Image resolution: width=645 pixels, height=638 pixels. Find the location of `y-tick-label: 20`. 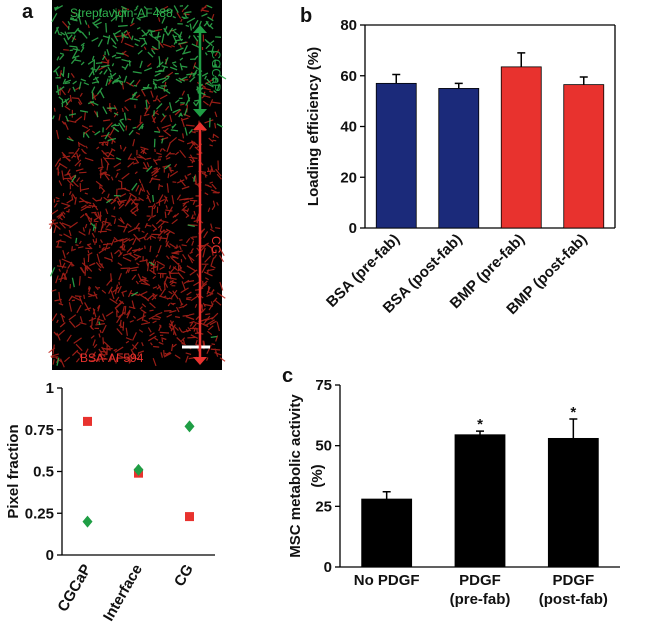

y-tick-label: 20 is located at coordinates (348, 177).